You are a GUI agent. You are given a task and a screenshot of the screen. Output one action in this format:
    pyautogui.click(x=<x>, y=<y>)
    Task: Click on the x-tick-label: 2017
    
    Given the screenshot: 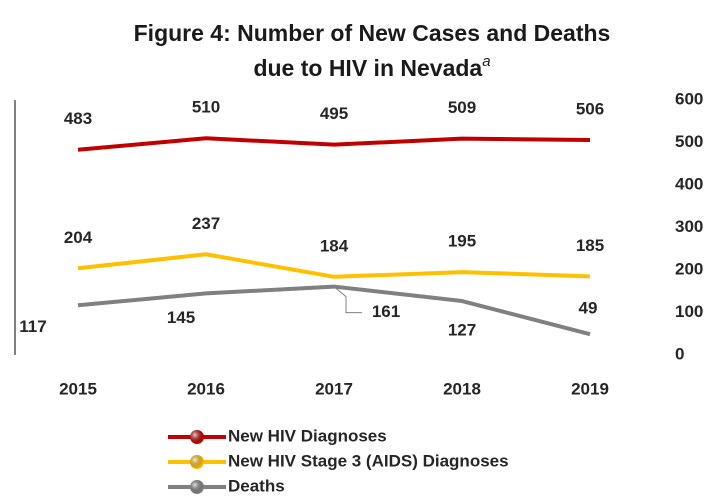 What is the action you would take?
    pyautogui.click(x=334, y=388)
    